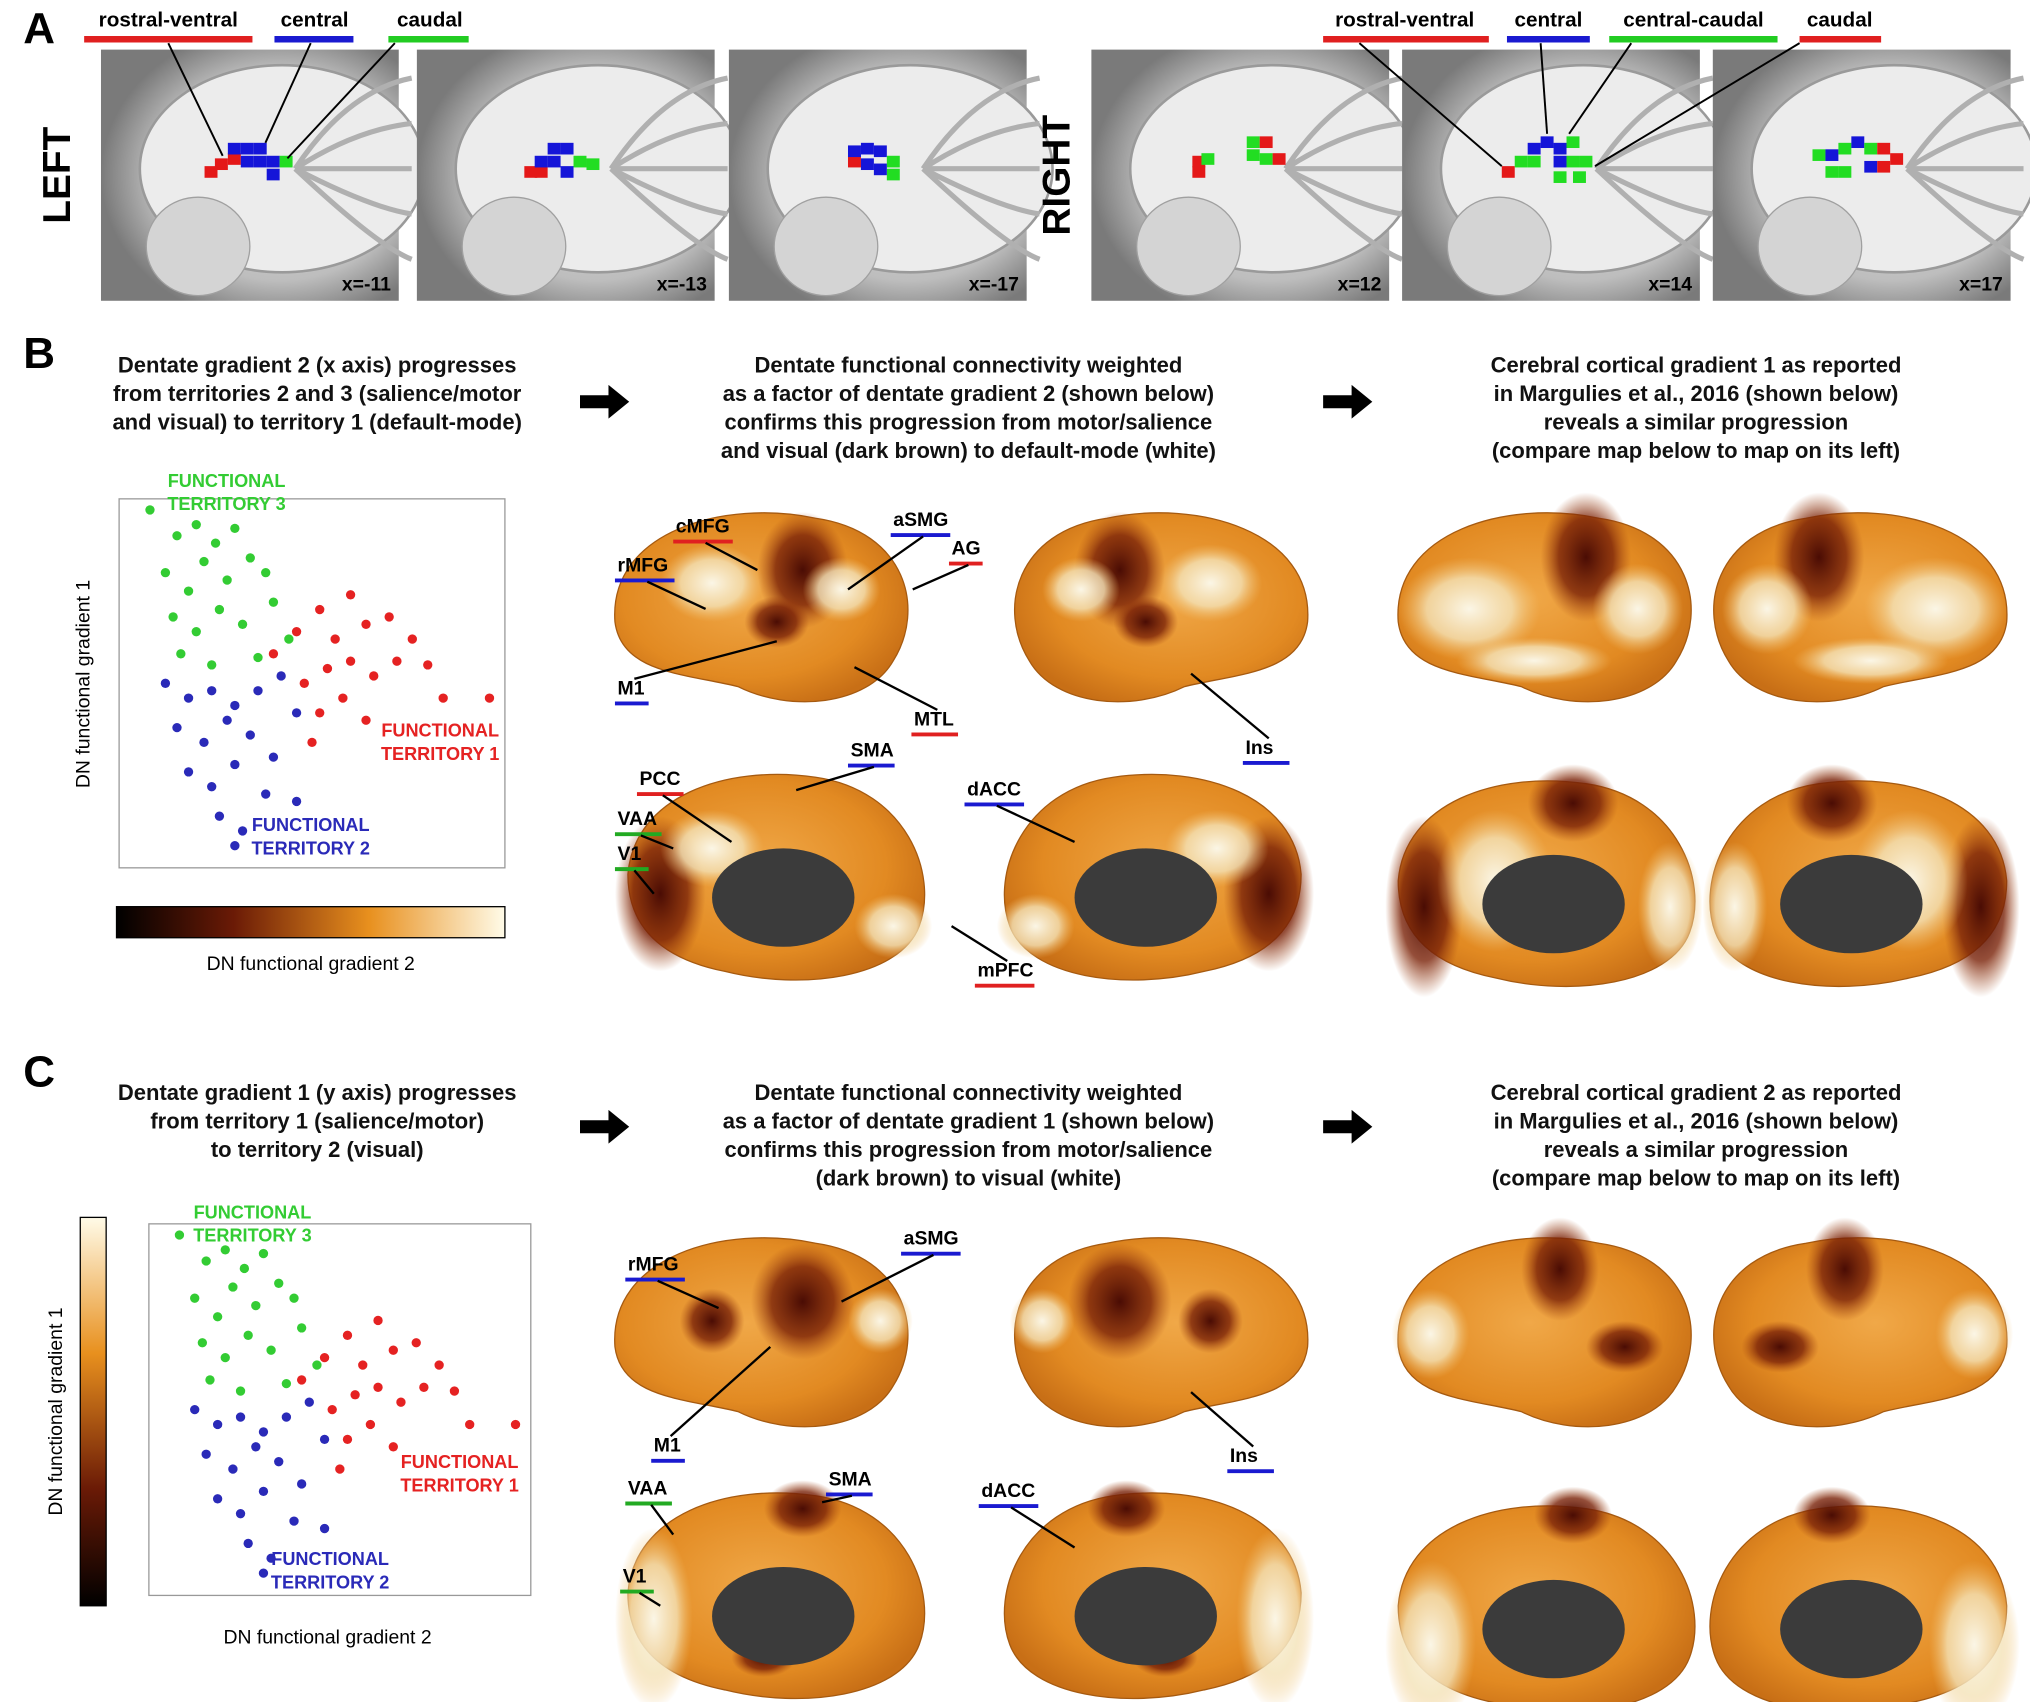 The width and height of the screenshot is (2030, 1702). Describe the element at coordinates (630, 854) in the screenshot. I see `region-label: V1` at that location.